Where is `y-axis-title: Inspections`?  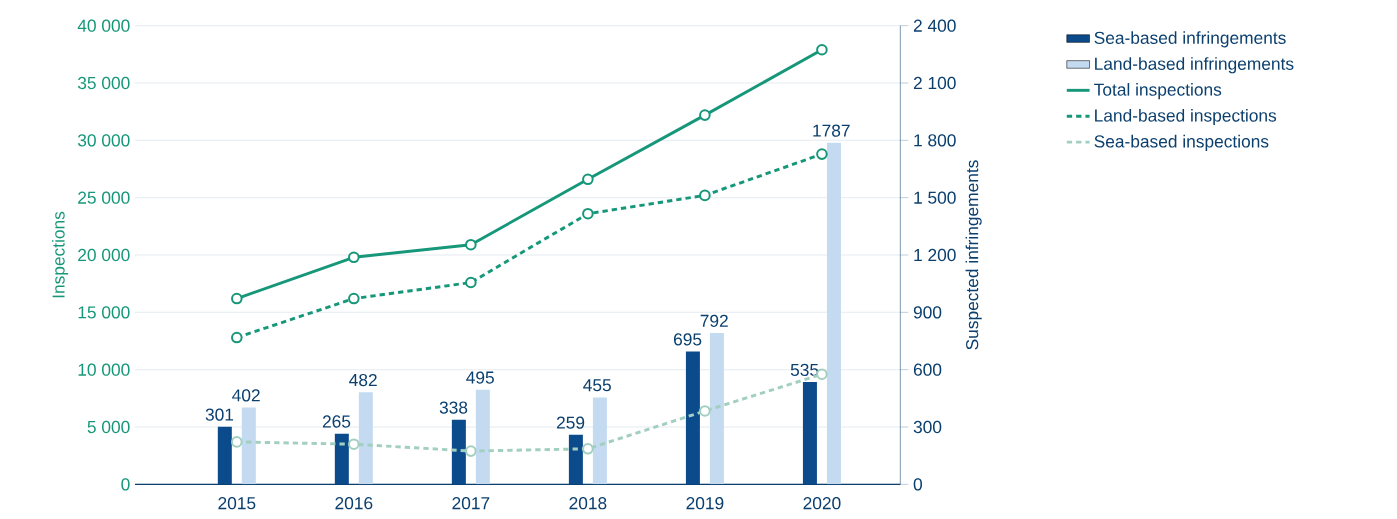 y-axis-title: Inspections is located at coordinates (60, 254).